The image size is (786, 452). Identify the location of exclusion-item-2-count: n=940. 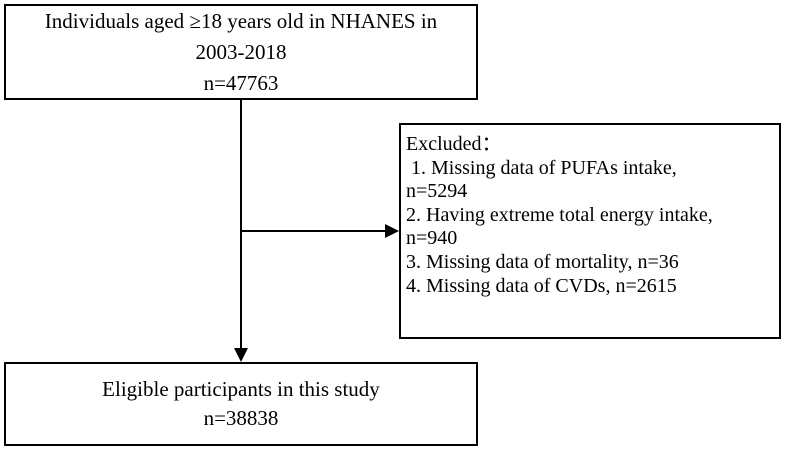
(432, 238).